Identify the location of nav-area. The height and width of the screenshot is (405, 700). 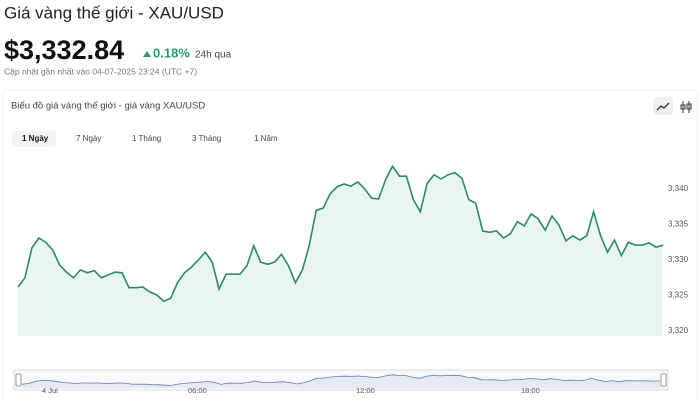
(341, 381).